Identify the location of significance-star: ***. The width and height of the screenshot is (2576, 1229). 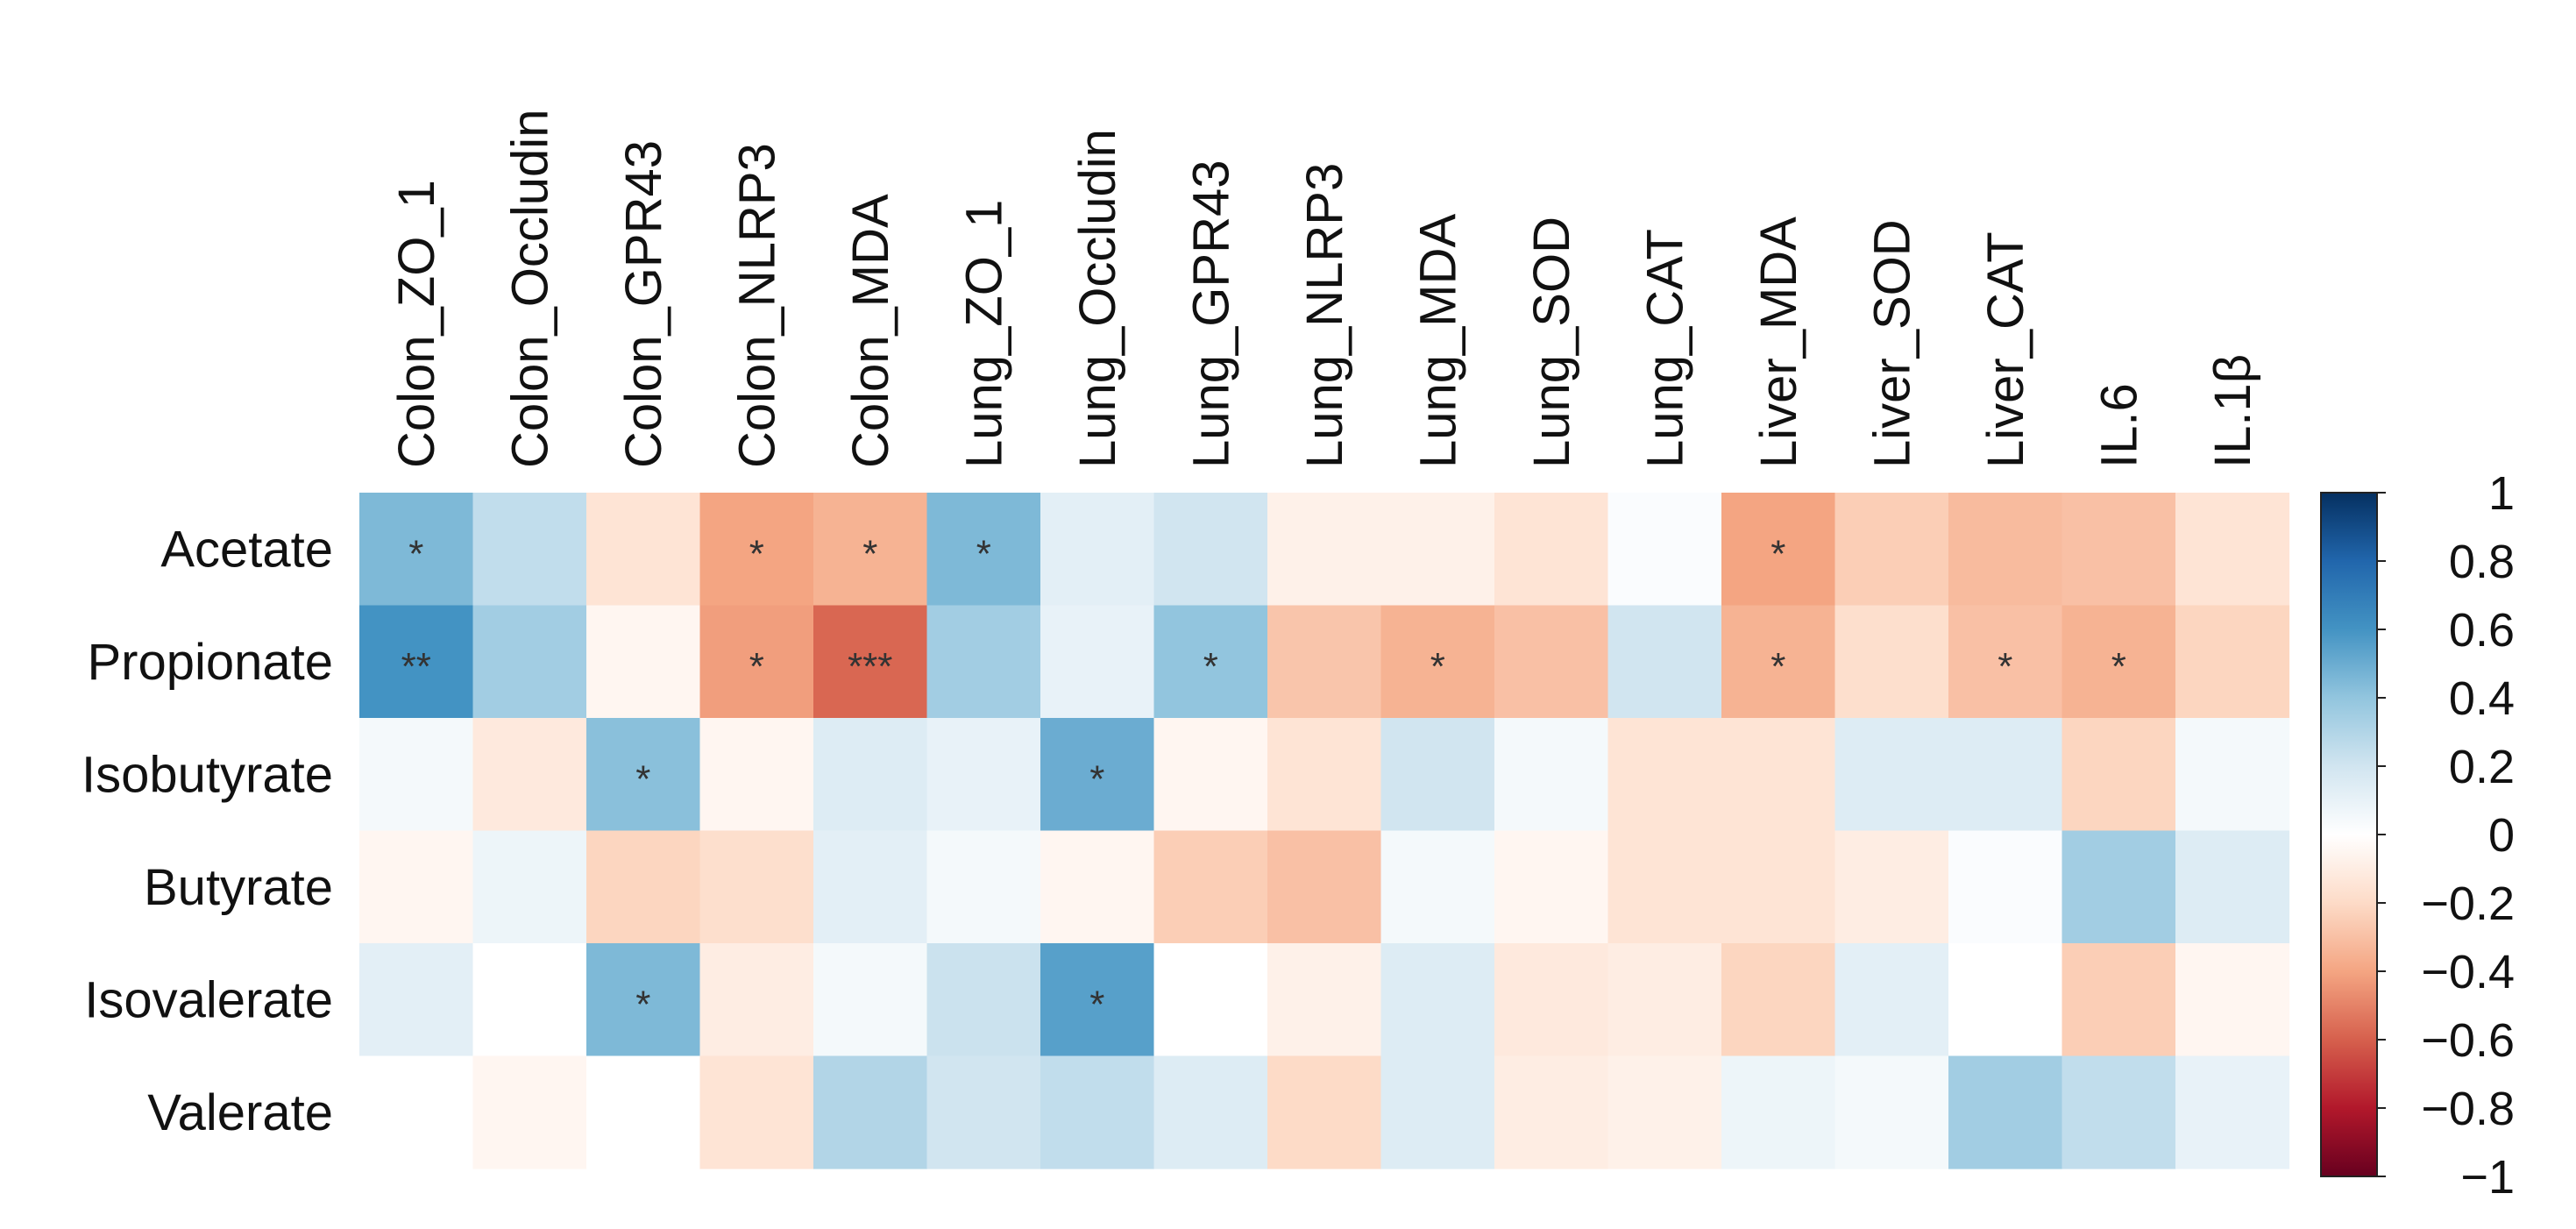
(870, 666).